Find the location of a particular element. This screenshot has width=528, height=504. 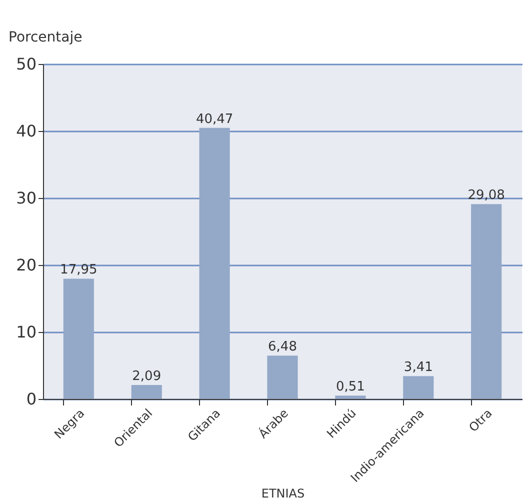

data-label: 17,95 is located at coordinates (79, 270).